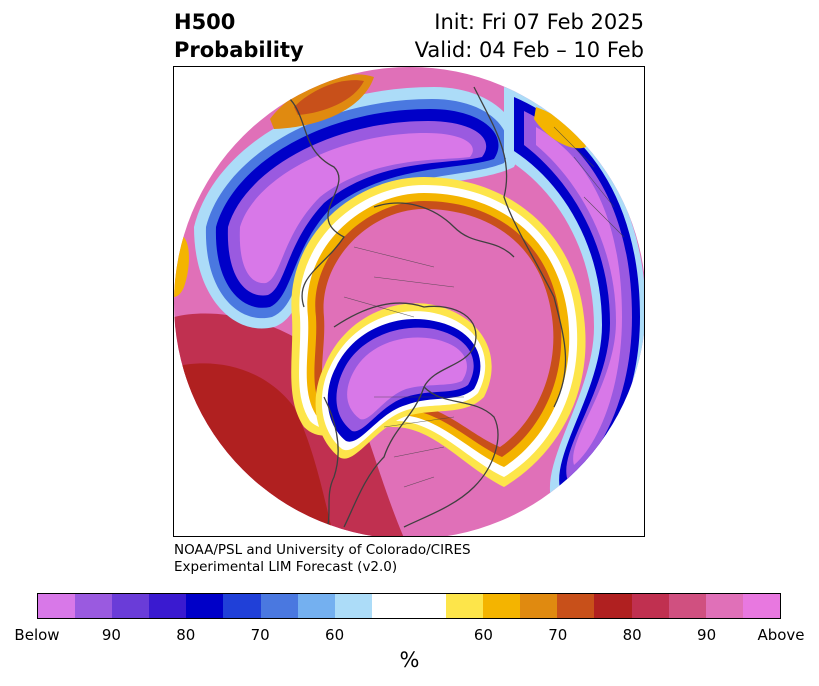  Describe the element at coordinates (419, 442) in the screenshot. I see `border-lines-us` at that location.